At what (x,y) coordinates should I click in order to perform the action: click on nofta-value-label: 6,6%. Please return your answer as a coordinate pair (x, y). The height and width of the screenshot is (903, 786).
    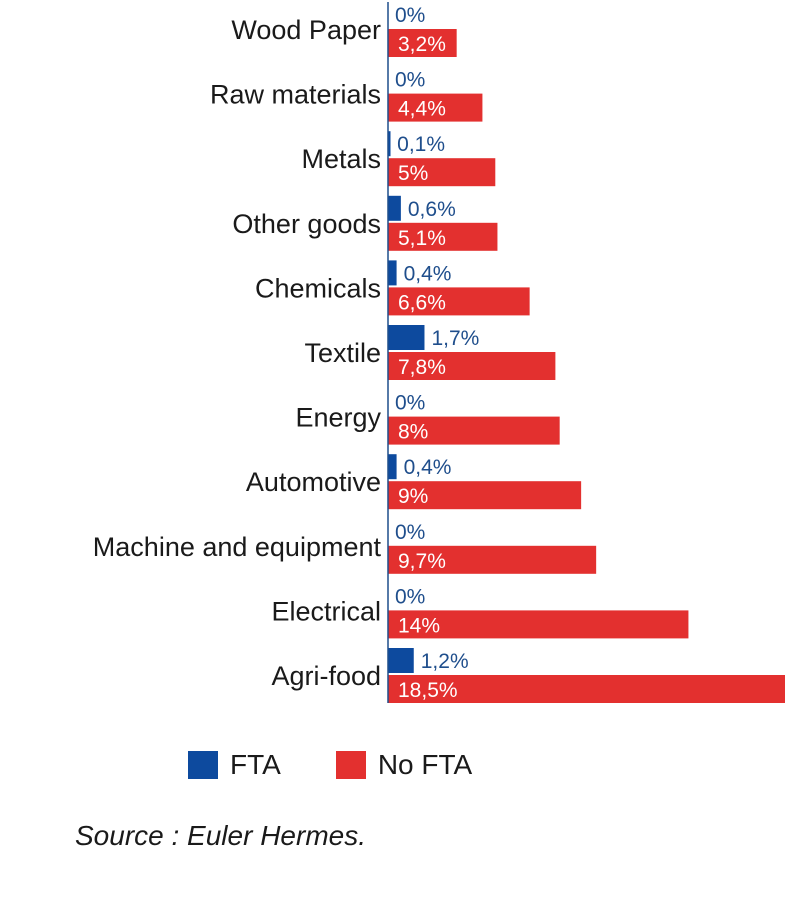
    Looking at the image, I should click on (422, 302).